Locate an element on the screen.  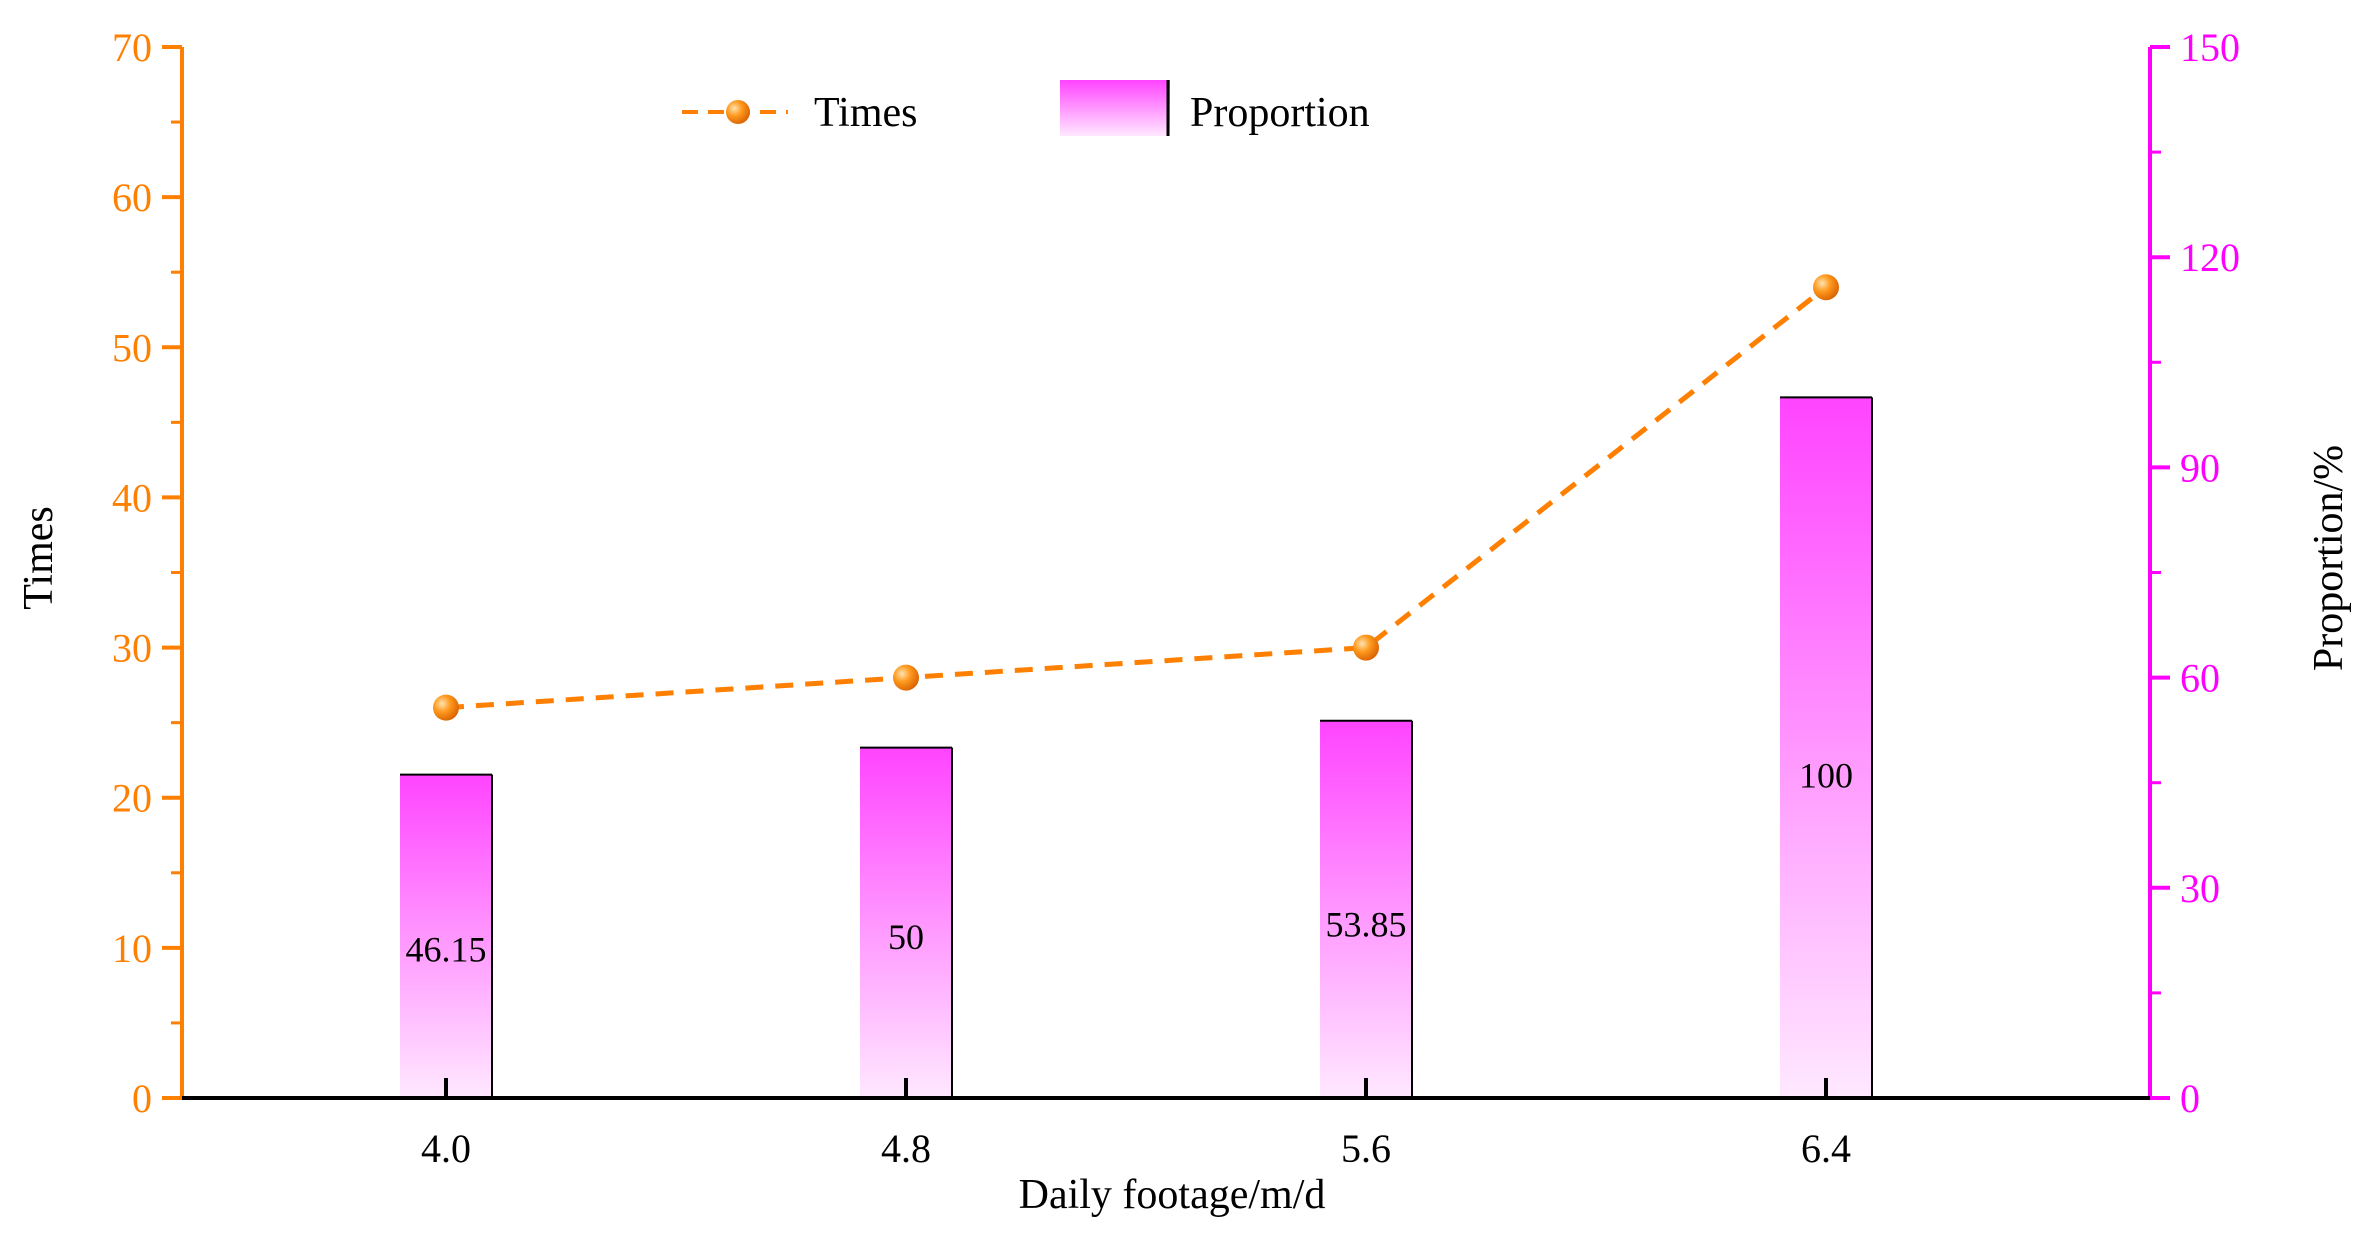
right-y-tick-label: 120 is located at coordinates (2210, 257).